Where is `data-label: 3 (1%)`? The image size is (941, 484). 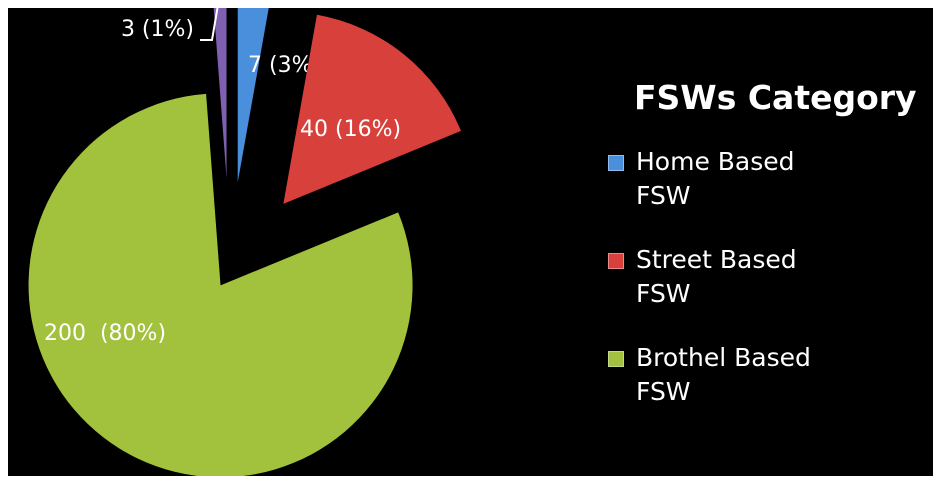
data-label: 3 (1%) is located at coordinates (157, 29).